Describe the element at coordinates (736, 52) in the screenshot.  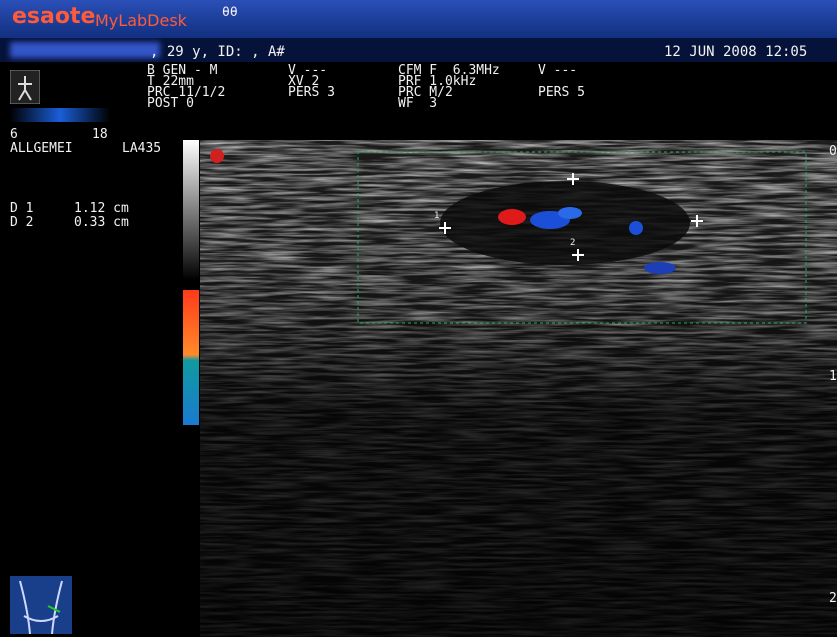
I see `datetime: 12 JUN 2008 12:05` at that location.